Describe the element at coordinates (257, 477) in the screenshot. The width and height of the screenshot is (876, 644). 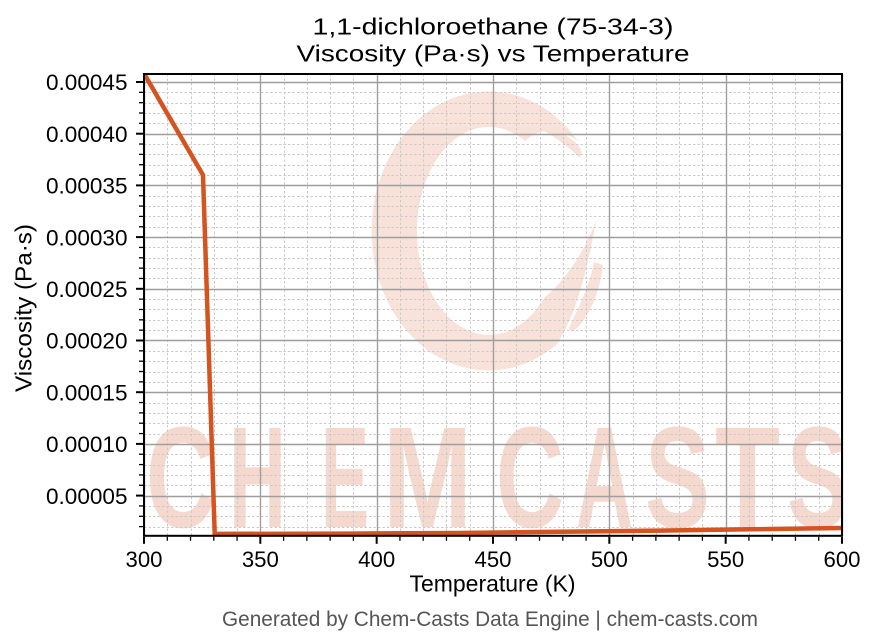
I see `svg-text: H` at that location.